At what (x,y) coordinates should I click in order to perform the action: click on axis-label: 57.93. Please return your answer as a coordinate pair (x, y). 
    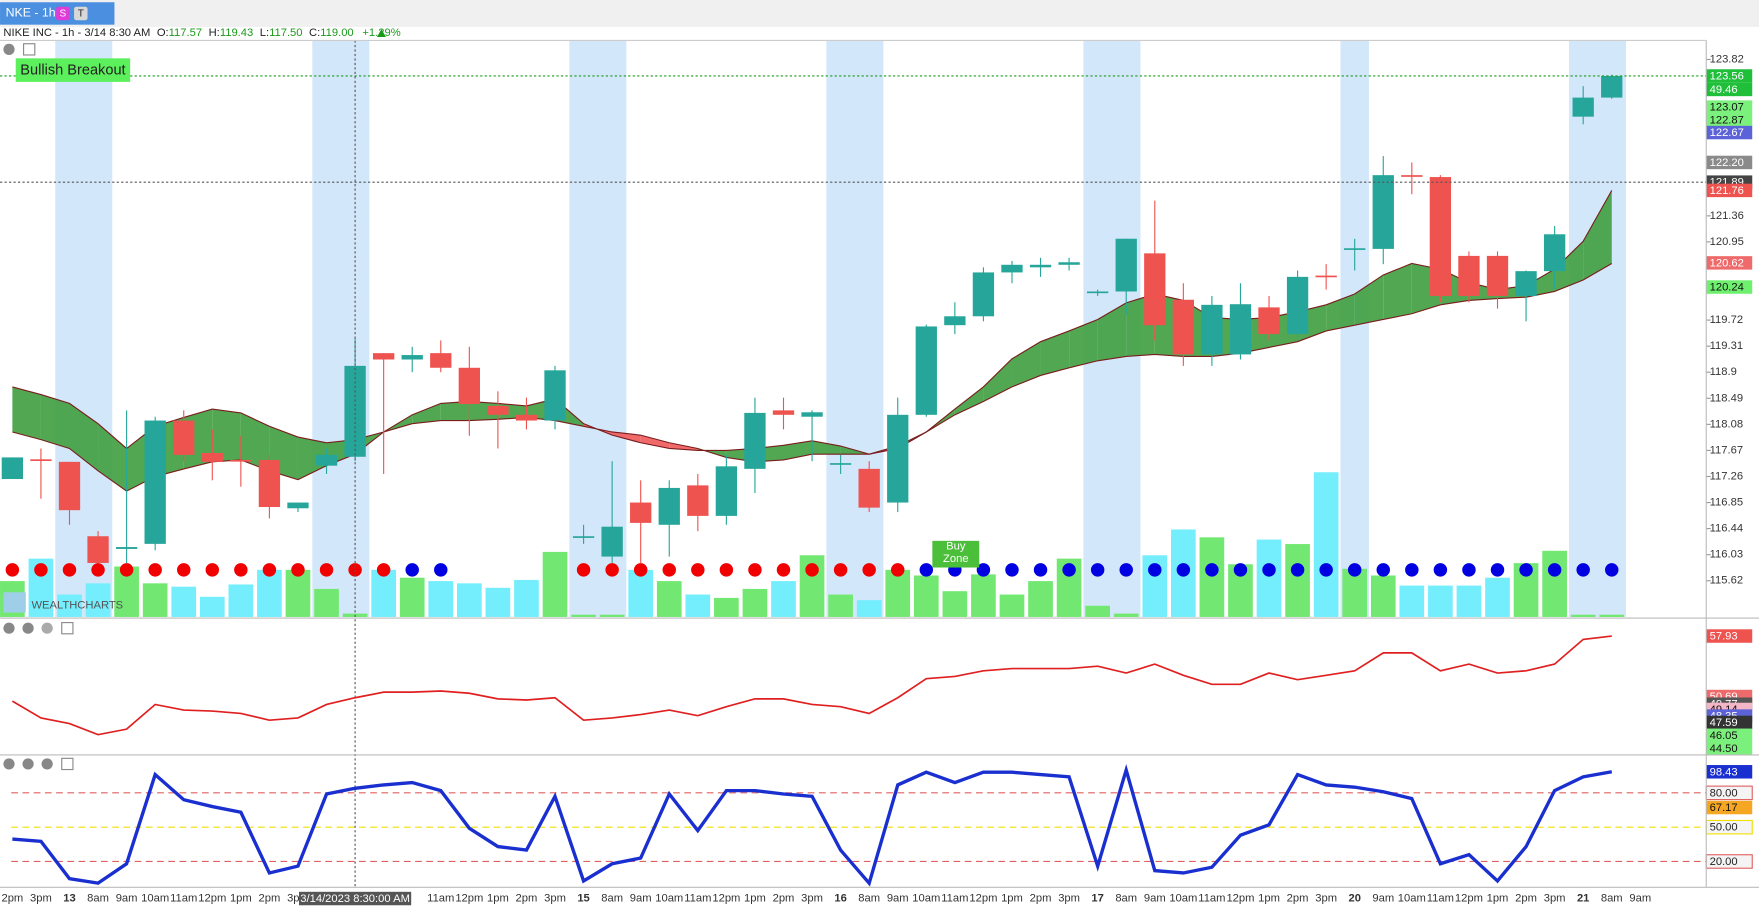
    Looking at the image, I should click on (1724, 637).